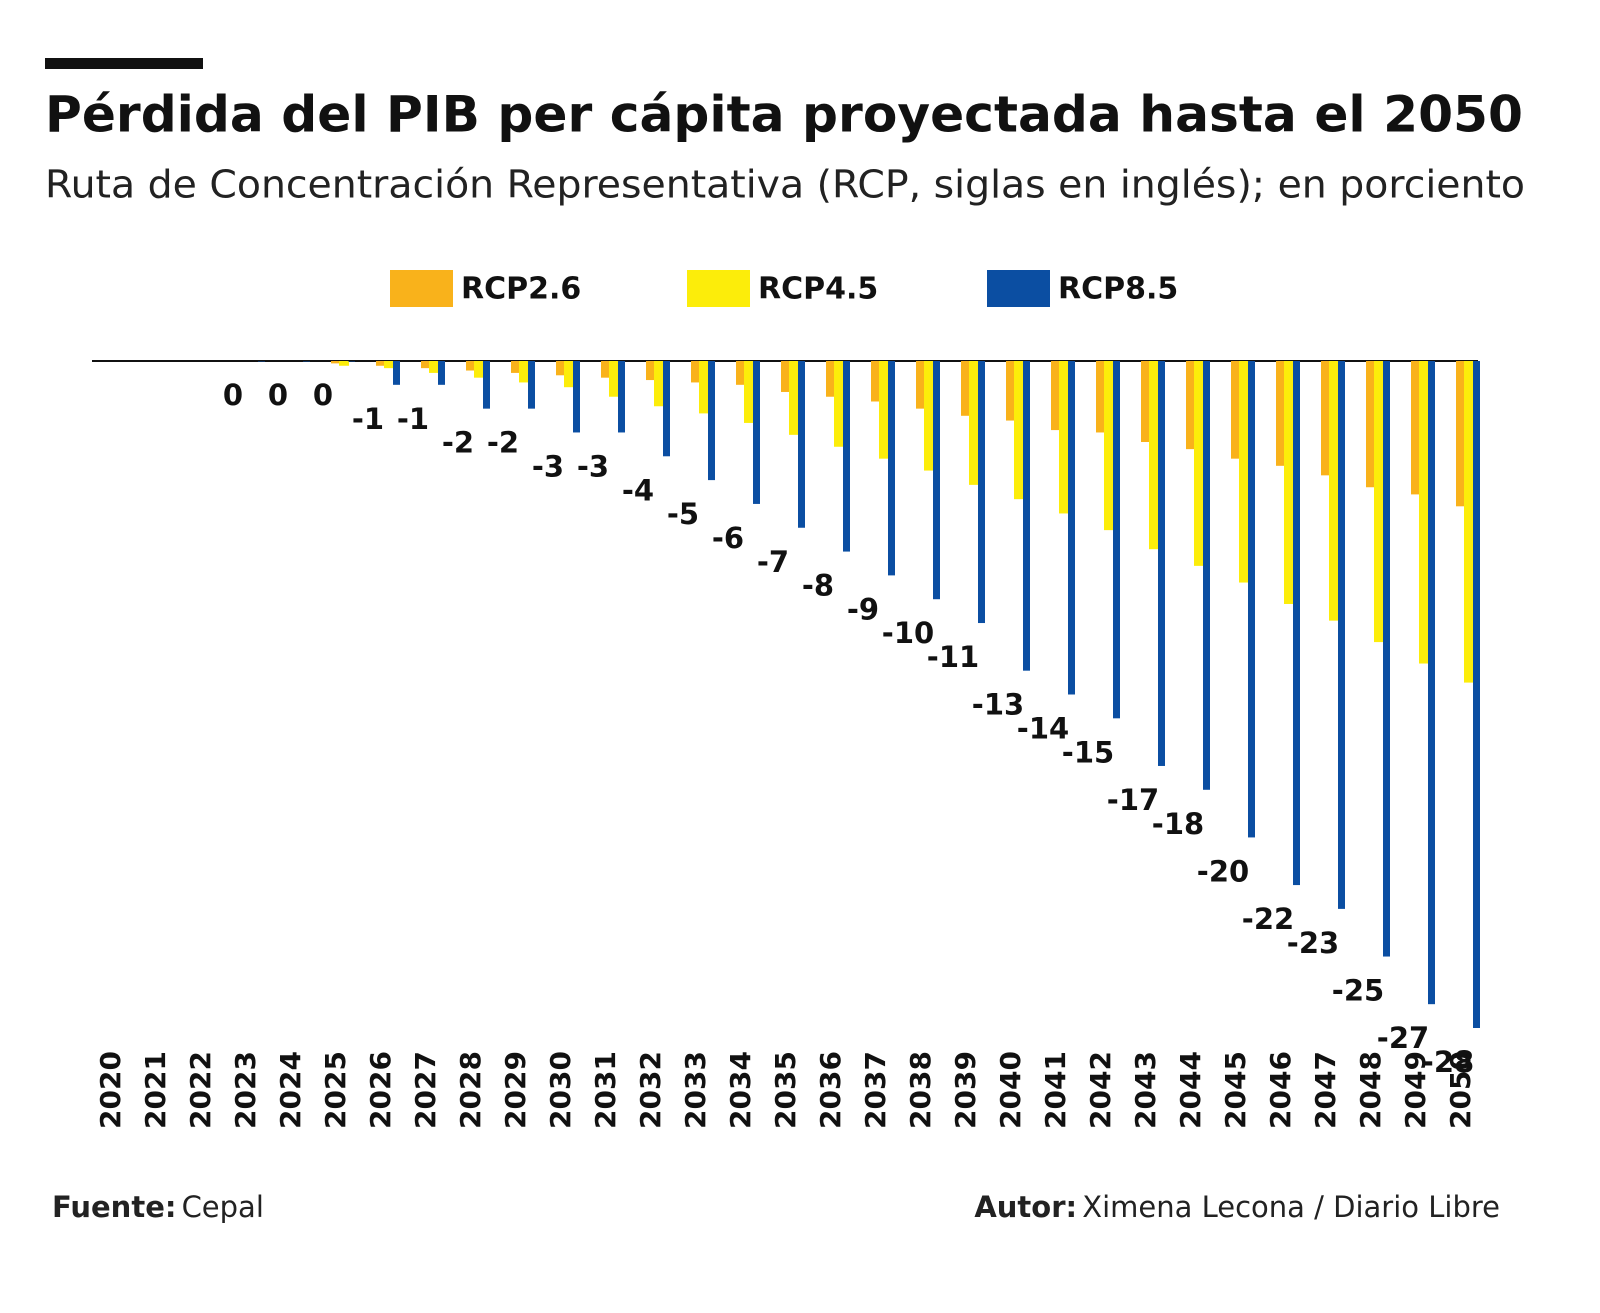  Describe the element at coordinates (1358, 991) in the screenshot. I see `value-label: -25` at that location.